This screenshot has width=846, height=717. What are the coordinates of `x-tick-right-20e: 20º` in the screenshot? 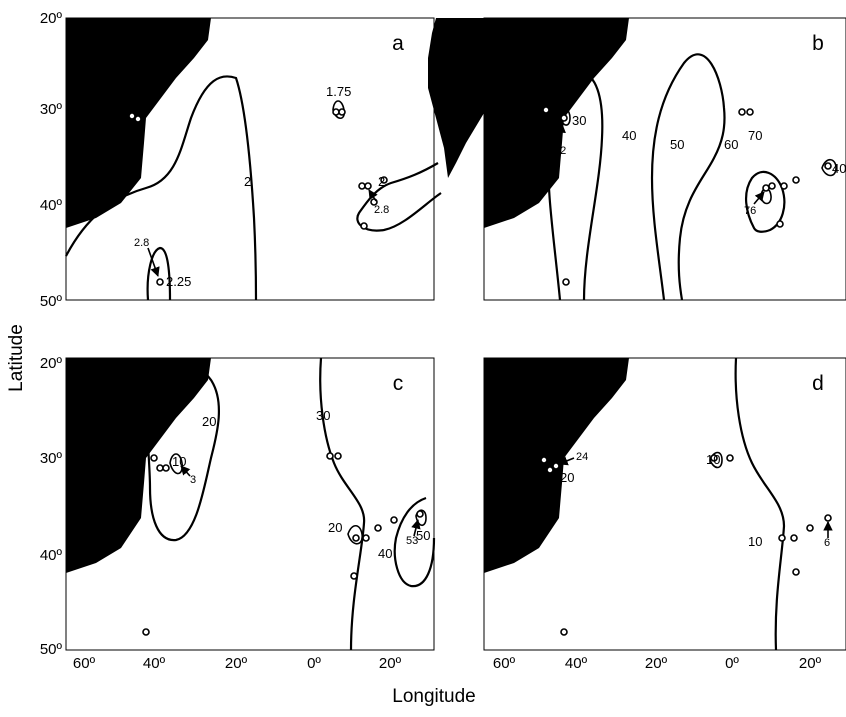 It's located at (810, 663).